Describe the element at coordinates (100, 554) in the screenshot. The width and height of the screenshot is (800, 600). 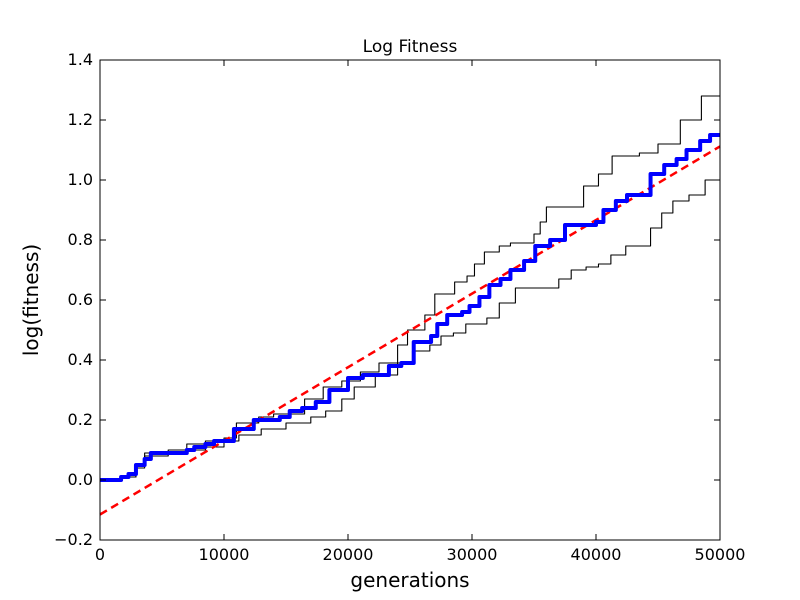
I see `x-tick-label: 0` at that location.